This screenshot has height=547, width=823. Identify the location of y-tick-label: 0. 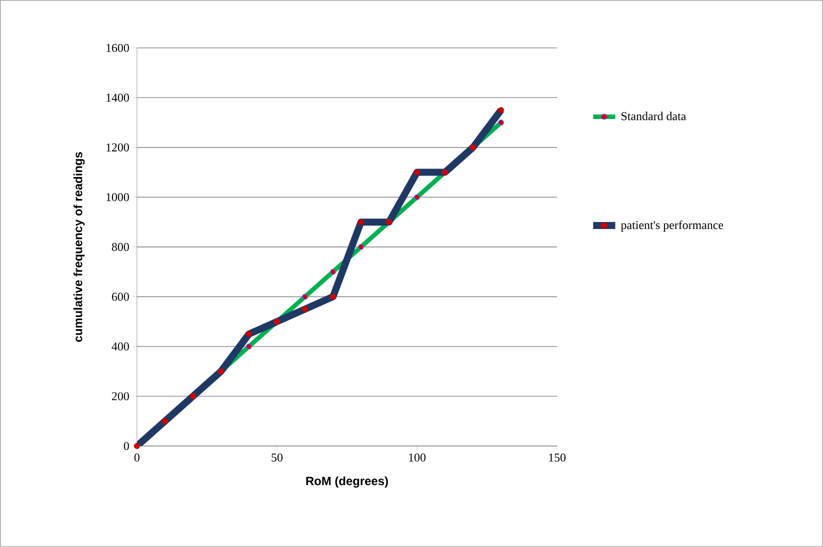
(126, 446).